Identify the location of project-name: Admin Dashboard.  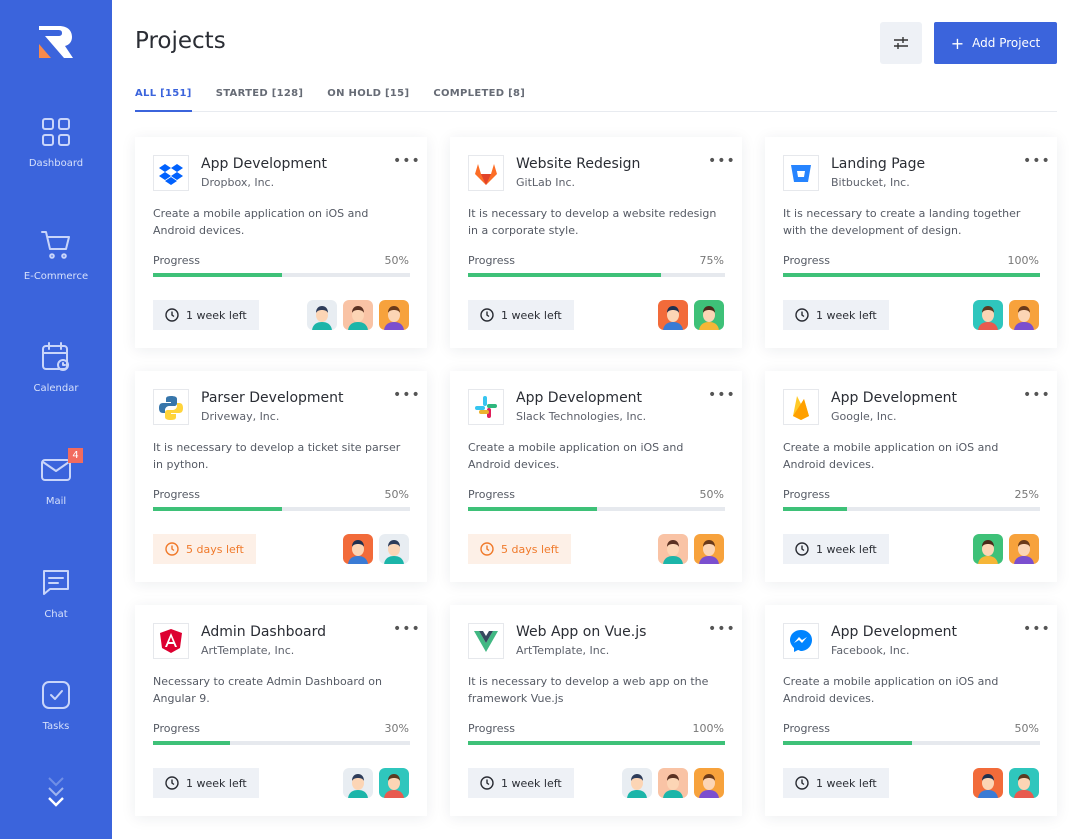
(264, 632).